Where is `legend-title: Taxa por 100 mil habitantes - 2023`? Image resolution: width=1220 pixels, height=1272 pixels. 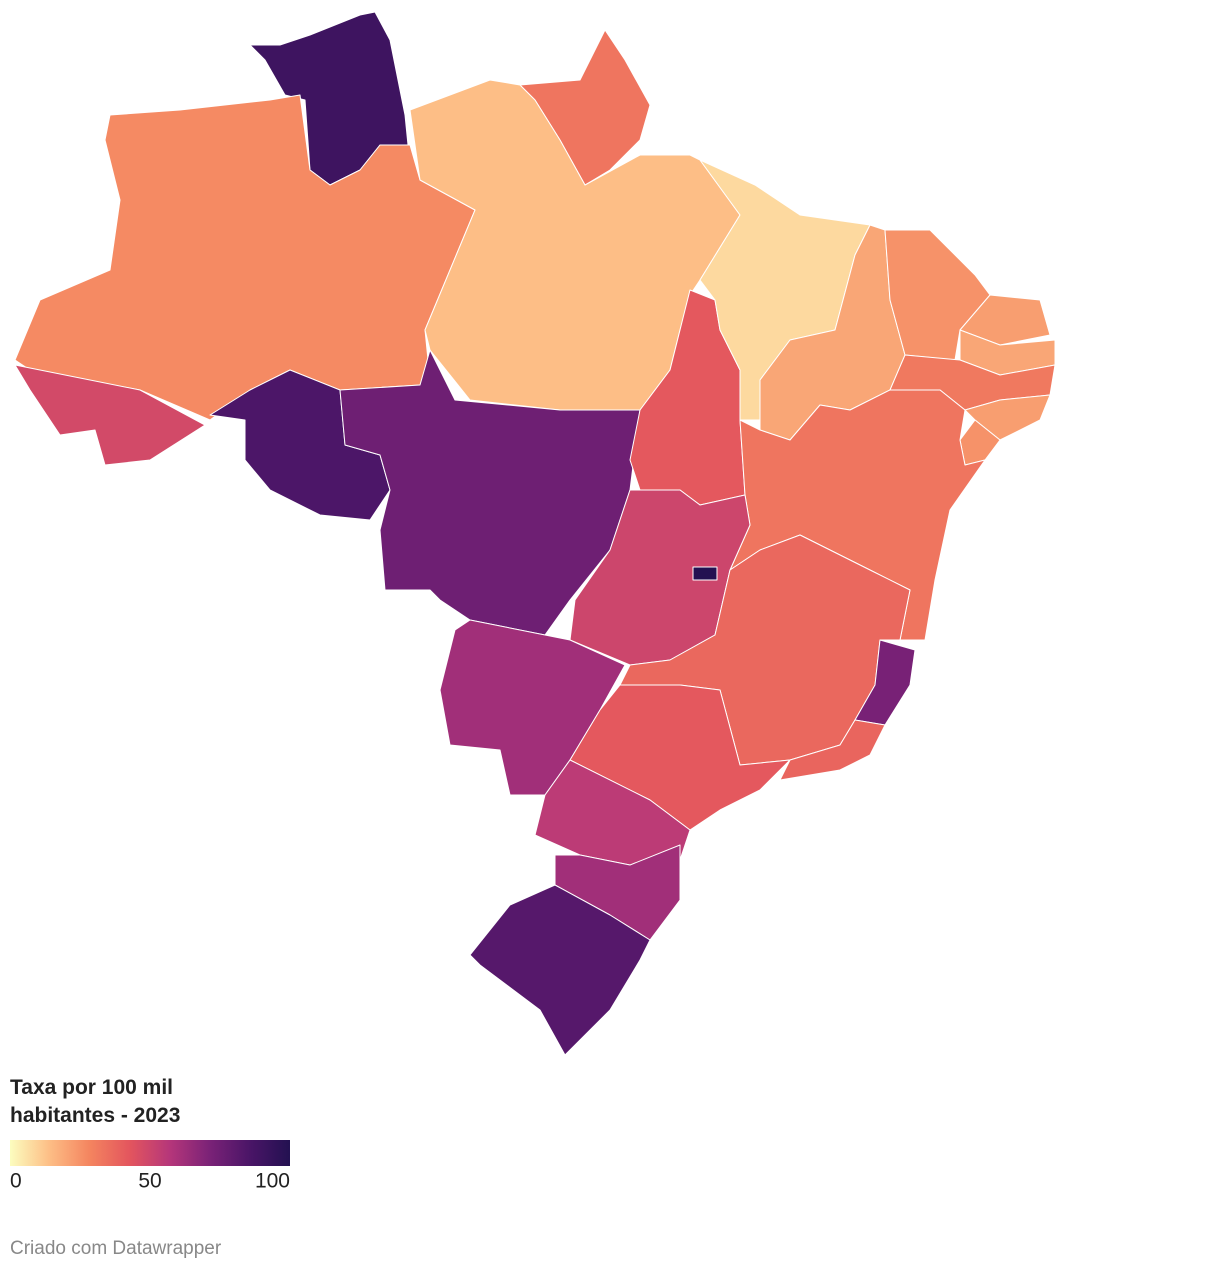 legend-title: Taxa por 100 mil habitantes - 2023 is located at coordinates (95, 1101).